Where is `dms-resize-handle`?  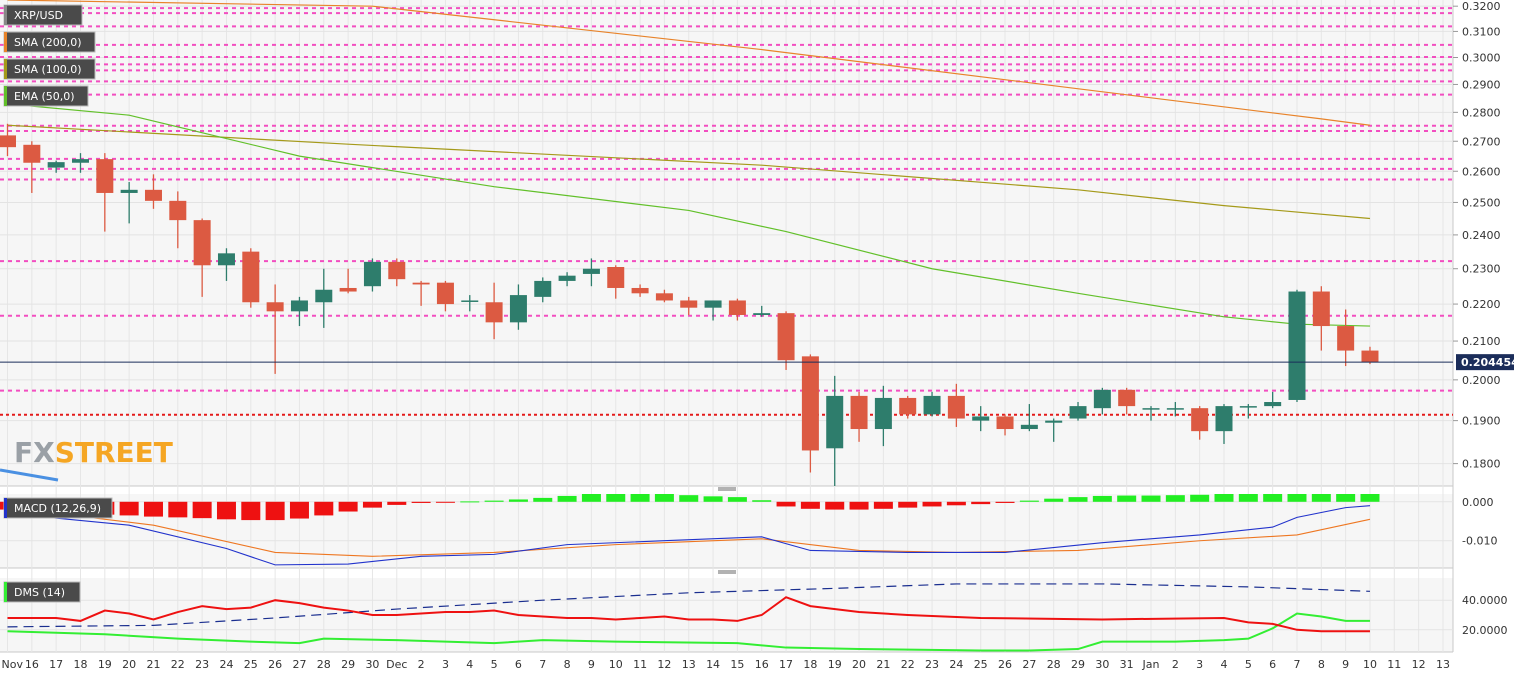
dms-resize-handle is located at coordinates (727, 572).